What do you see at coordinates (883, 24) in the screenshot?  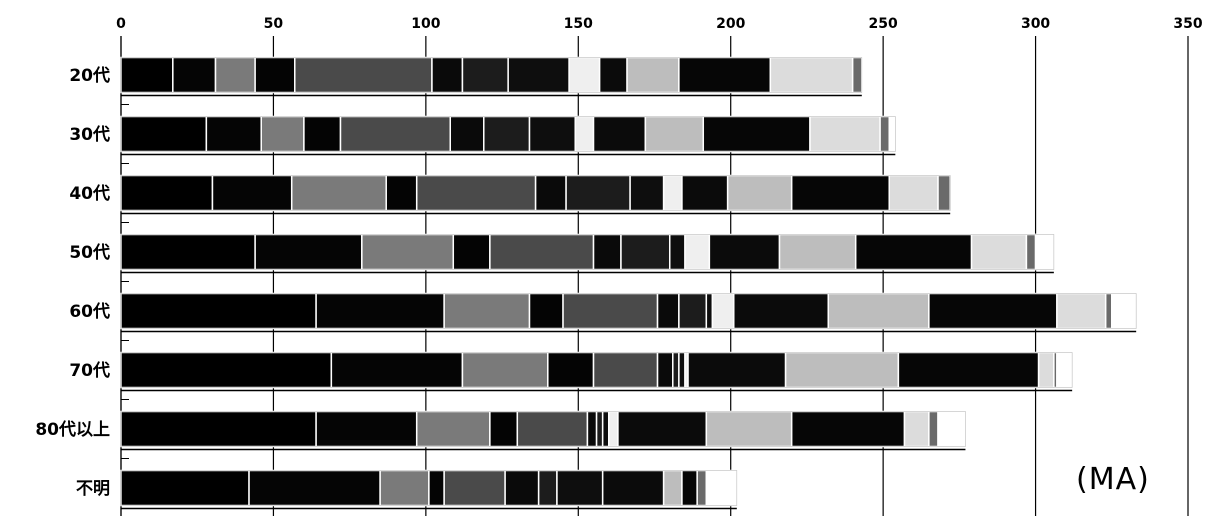 I see `x-tick-label: 250` at bounding box center [883, 24].